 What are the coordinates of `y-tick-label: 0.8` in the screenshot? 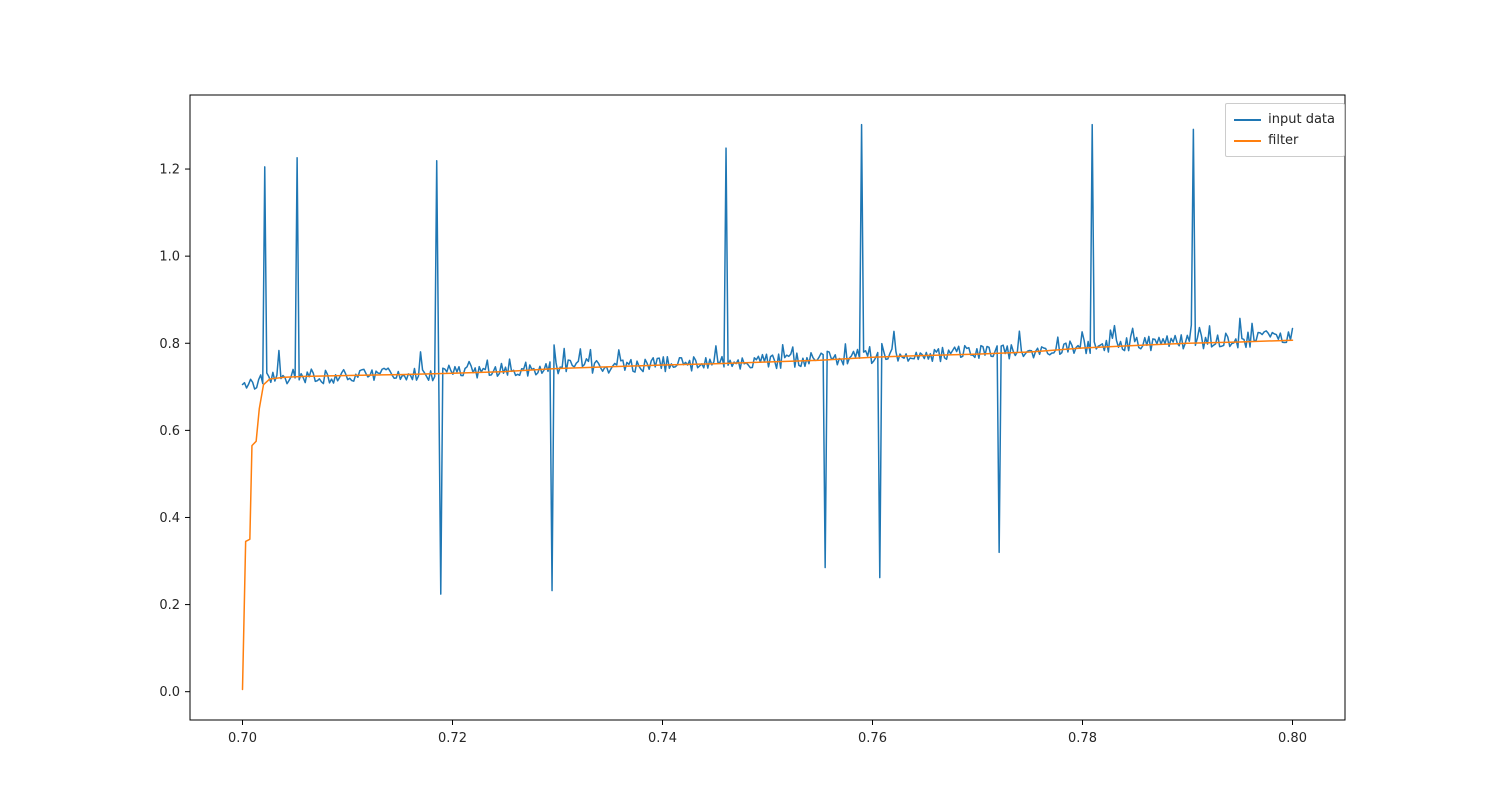 It's located at (169, 344).